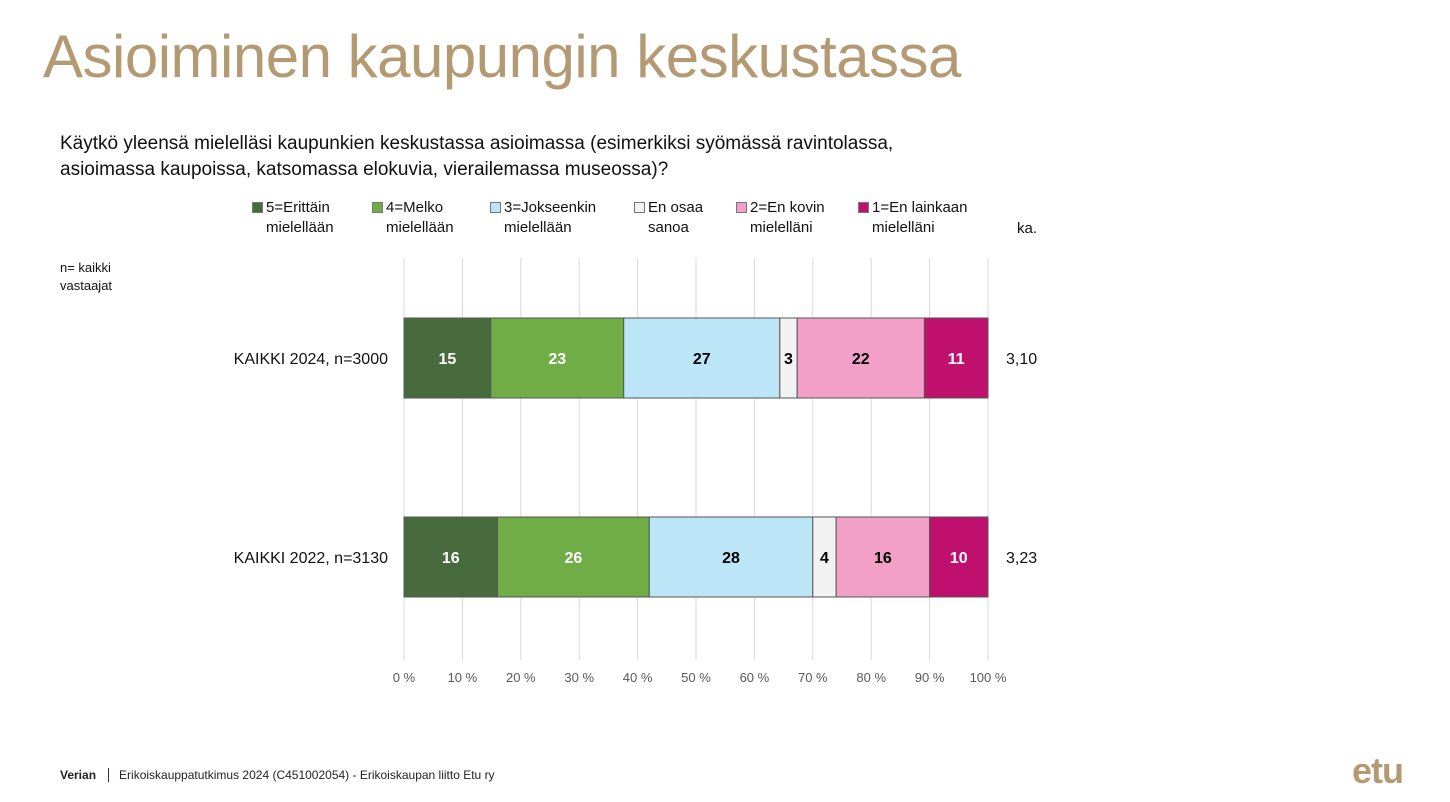  Describe the element at coordinates (311, 359) in the screenshot. I see `category-label: KAIKKI 2024, n=3000` at that location.